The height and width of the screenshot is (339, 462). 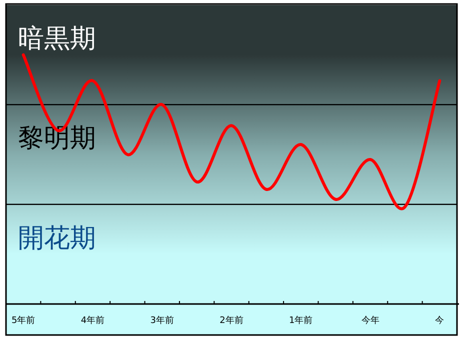 I want to click on x-tick-label: 3年前, so click(x=162, y=320).